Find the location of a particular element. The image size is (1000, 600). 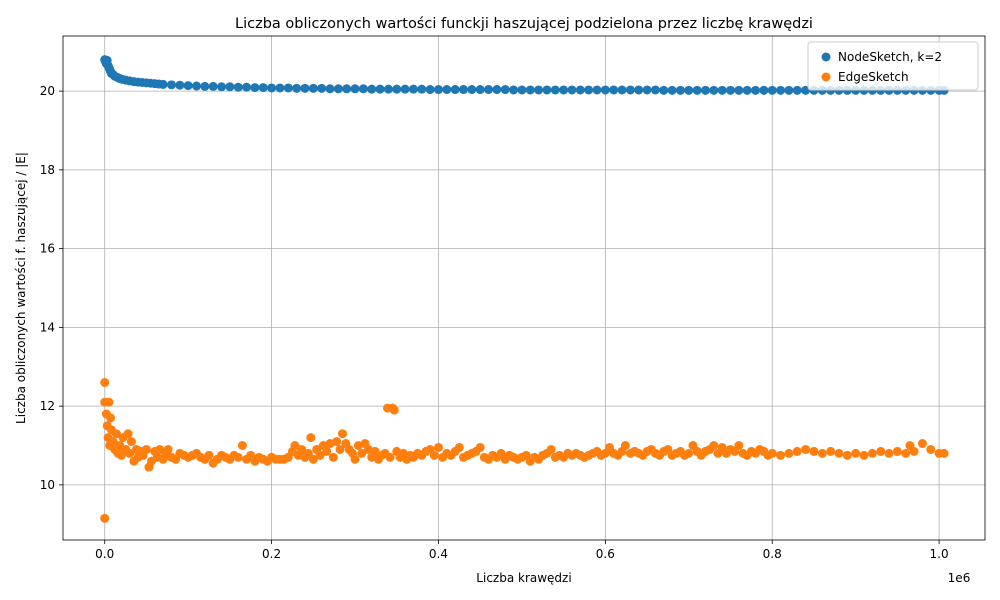

y-tick-label: 16 is located at coordinates (47, 249).